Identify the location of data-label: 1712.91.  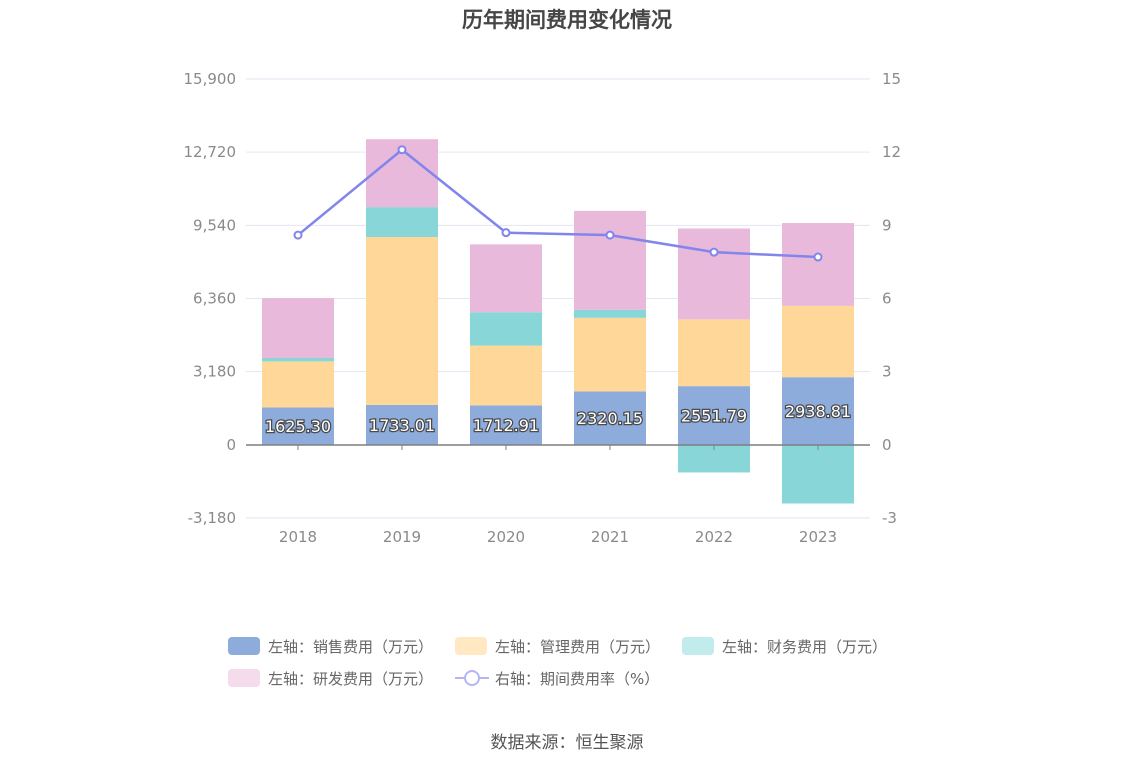
(506, 425).